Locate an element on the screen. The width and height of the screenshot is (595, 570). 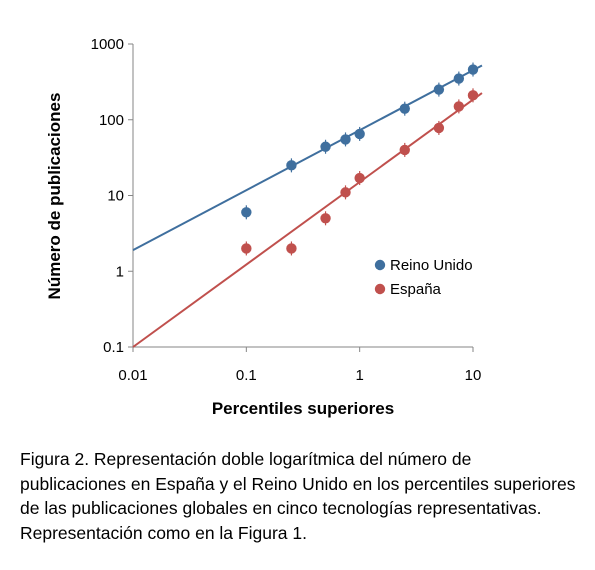
legend-label: España is located at coordinates (416, 289).